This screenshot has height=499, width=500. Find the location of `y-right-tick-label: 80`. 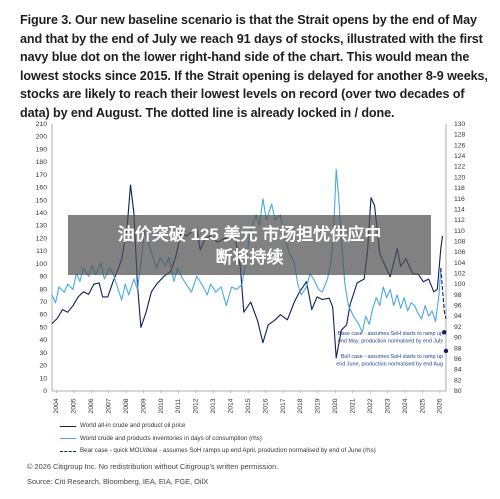

y-right-tick-label: 80 is located at coordinates (458, 391).